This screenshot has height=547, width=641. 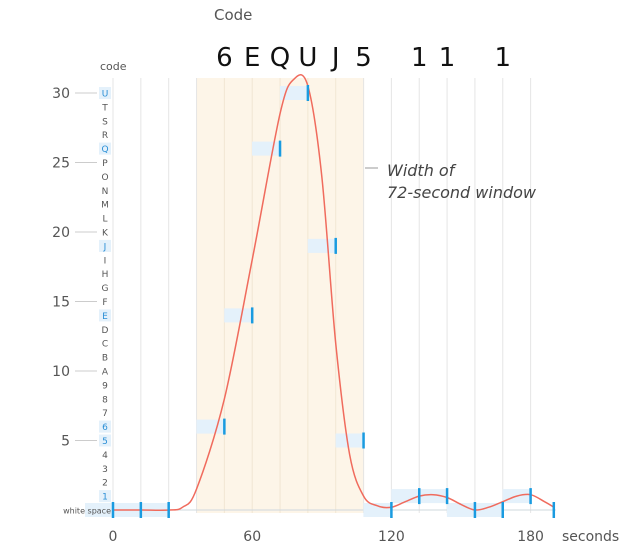 I want to click on code-tick-label: I, so click(x=105, y=261).